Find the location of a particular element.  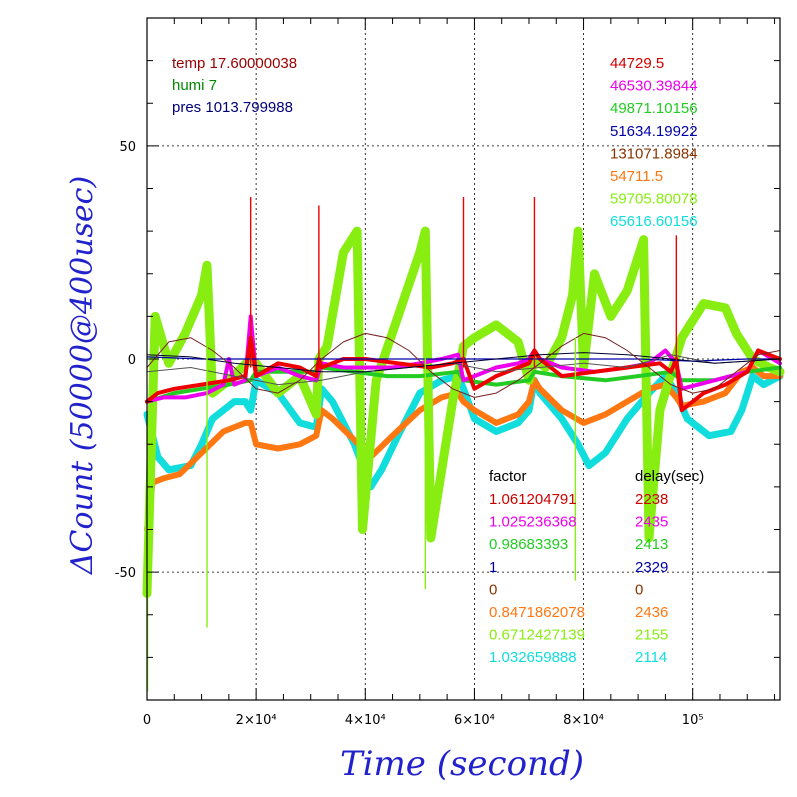

x-tick-label-5: 10⁵ is located at coordinates (693, 720).